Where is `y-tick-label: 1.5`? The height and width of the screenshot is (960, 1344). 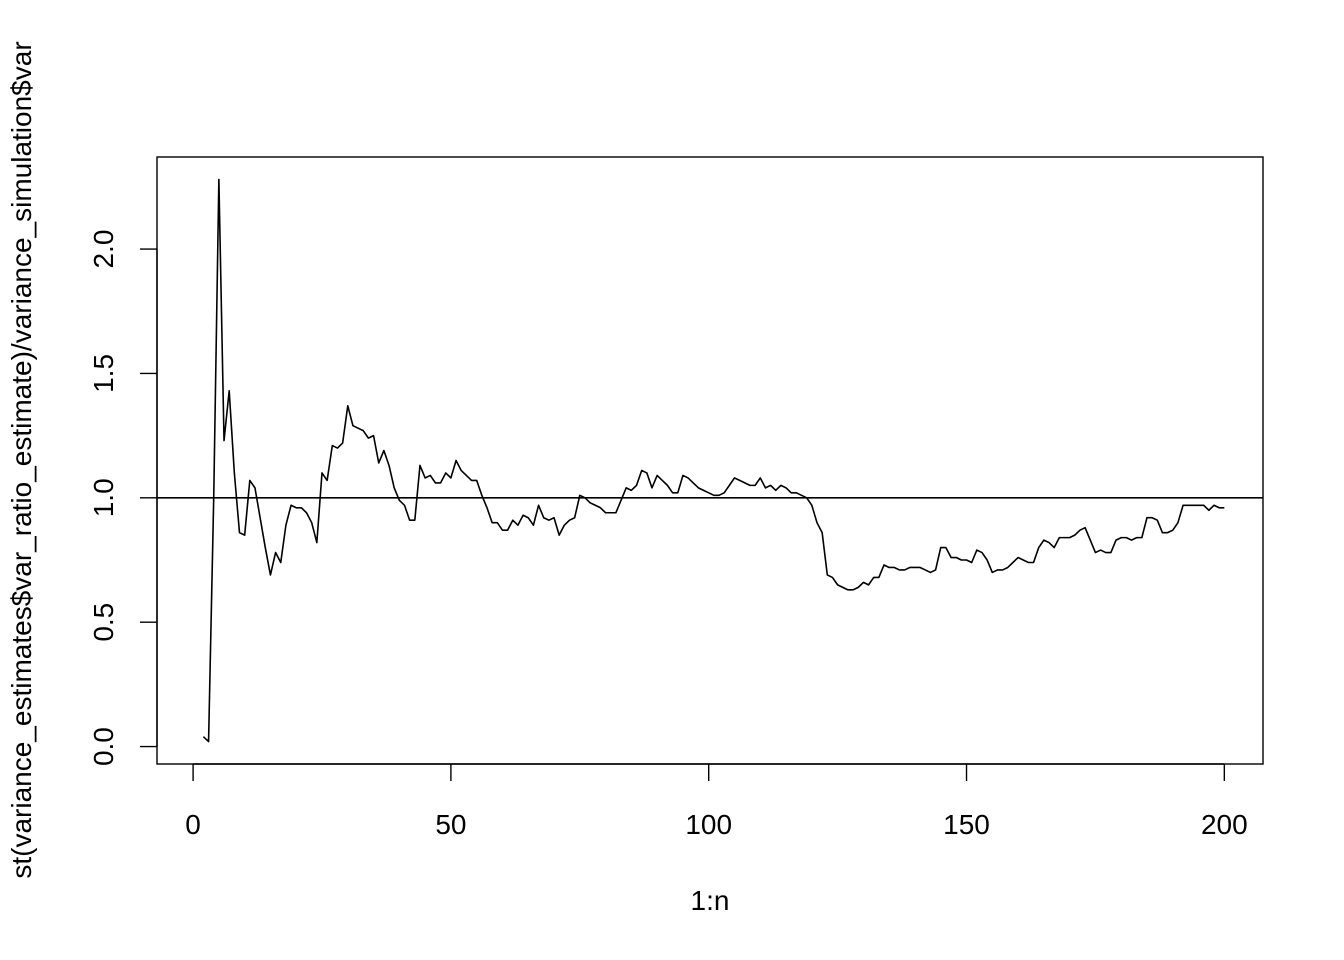 y-tick-label: 1.5 is located at coordinates (103, 373).